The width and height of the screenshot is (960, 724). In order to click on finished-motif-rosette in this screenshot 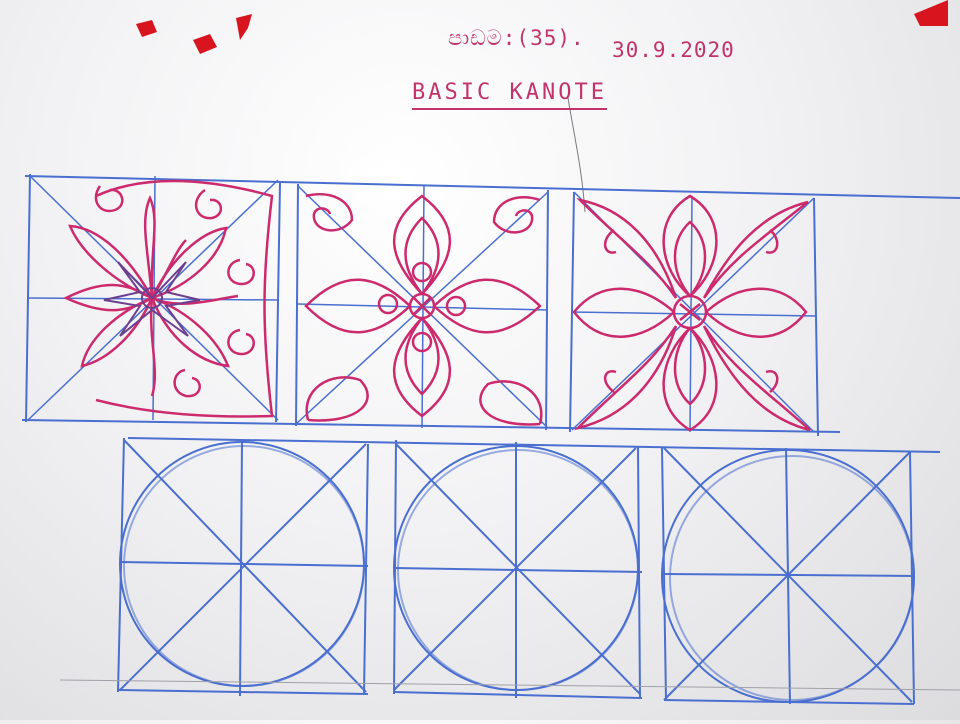, I will do `click(694, 312)`.